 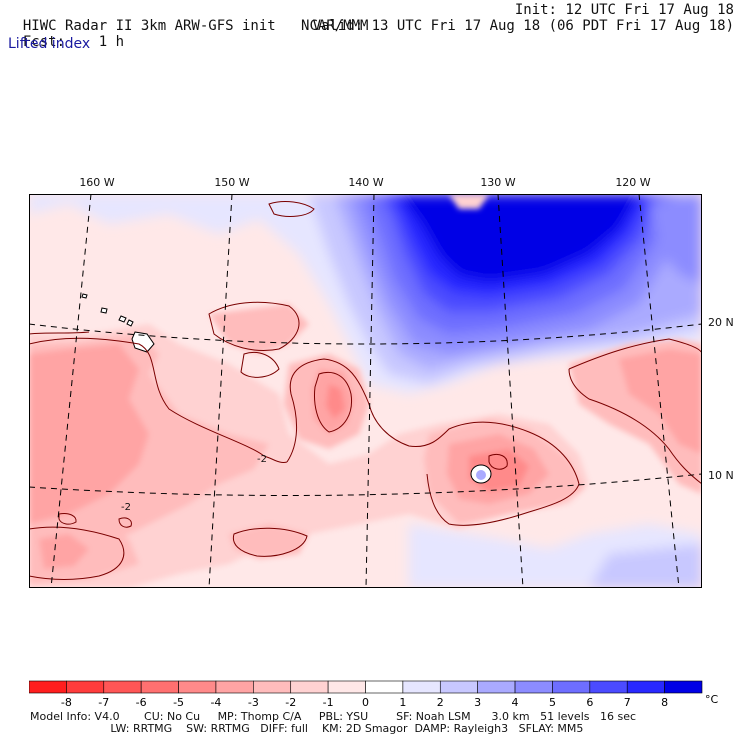 I want to click on organization: NCAR/MMM, so click(x=335, y=26).